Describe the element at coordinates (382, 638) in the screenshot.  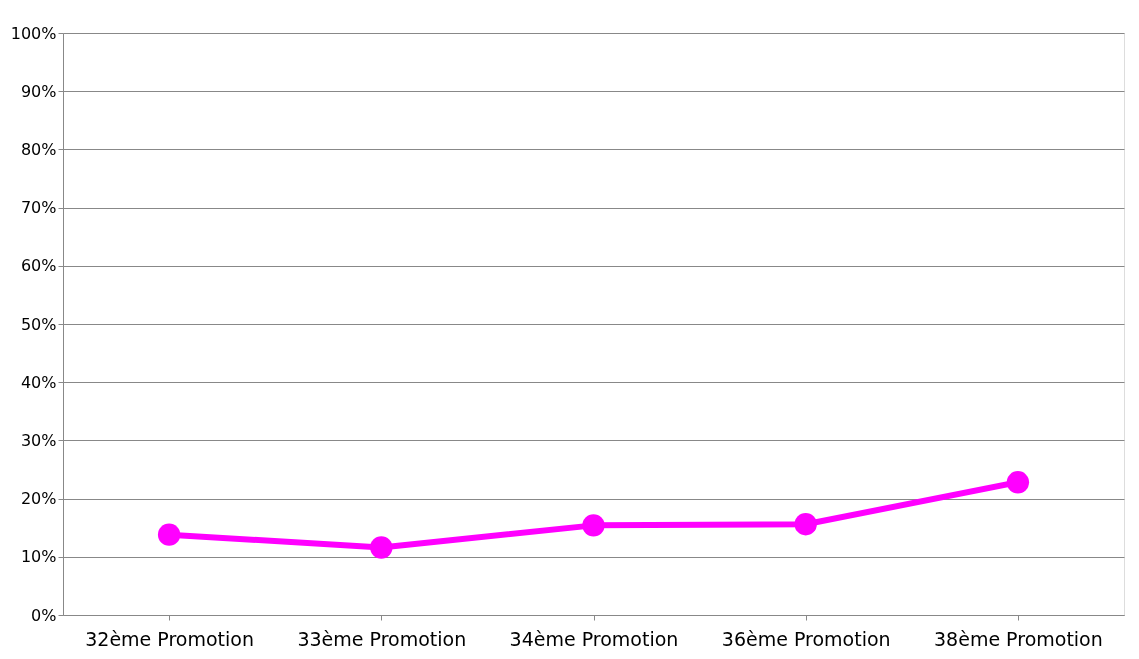
I see `x-tick-label: 33ème Promotion` at that location.